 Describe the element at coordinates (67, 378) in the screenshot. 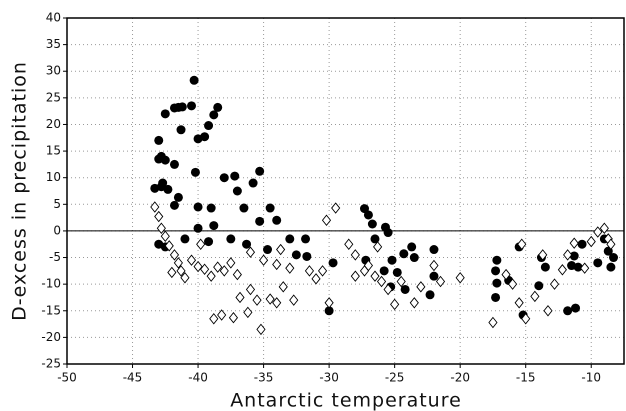

I see `x-tick-label: -50` at that location.